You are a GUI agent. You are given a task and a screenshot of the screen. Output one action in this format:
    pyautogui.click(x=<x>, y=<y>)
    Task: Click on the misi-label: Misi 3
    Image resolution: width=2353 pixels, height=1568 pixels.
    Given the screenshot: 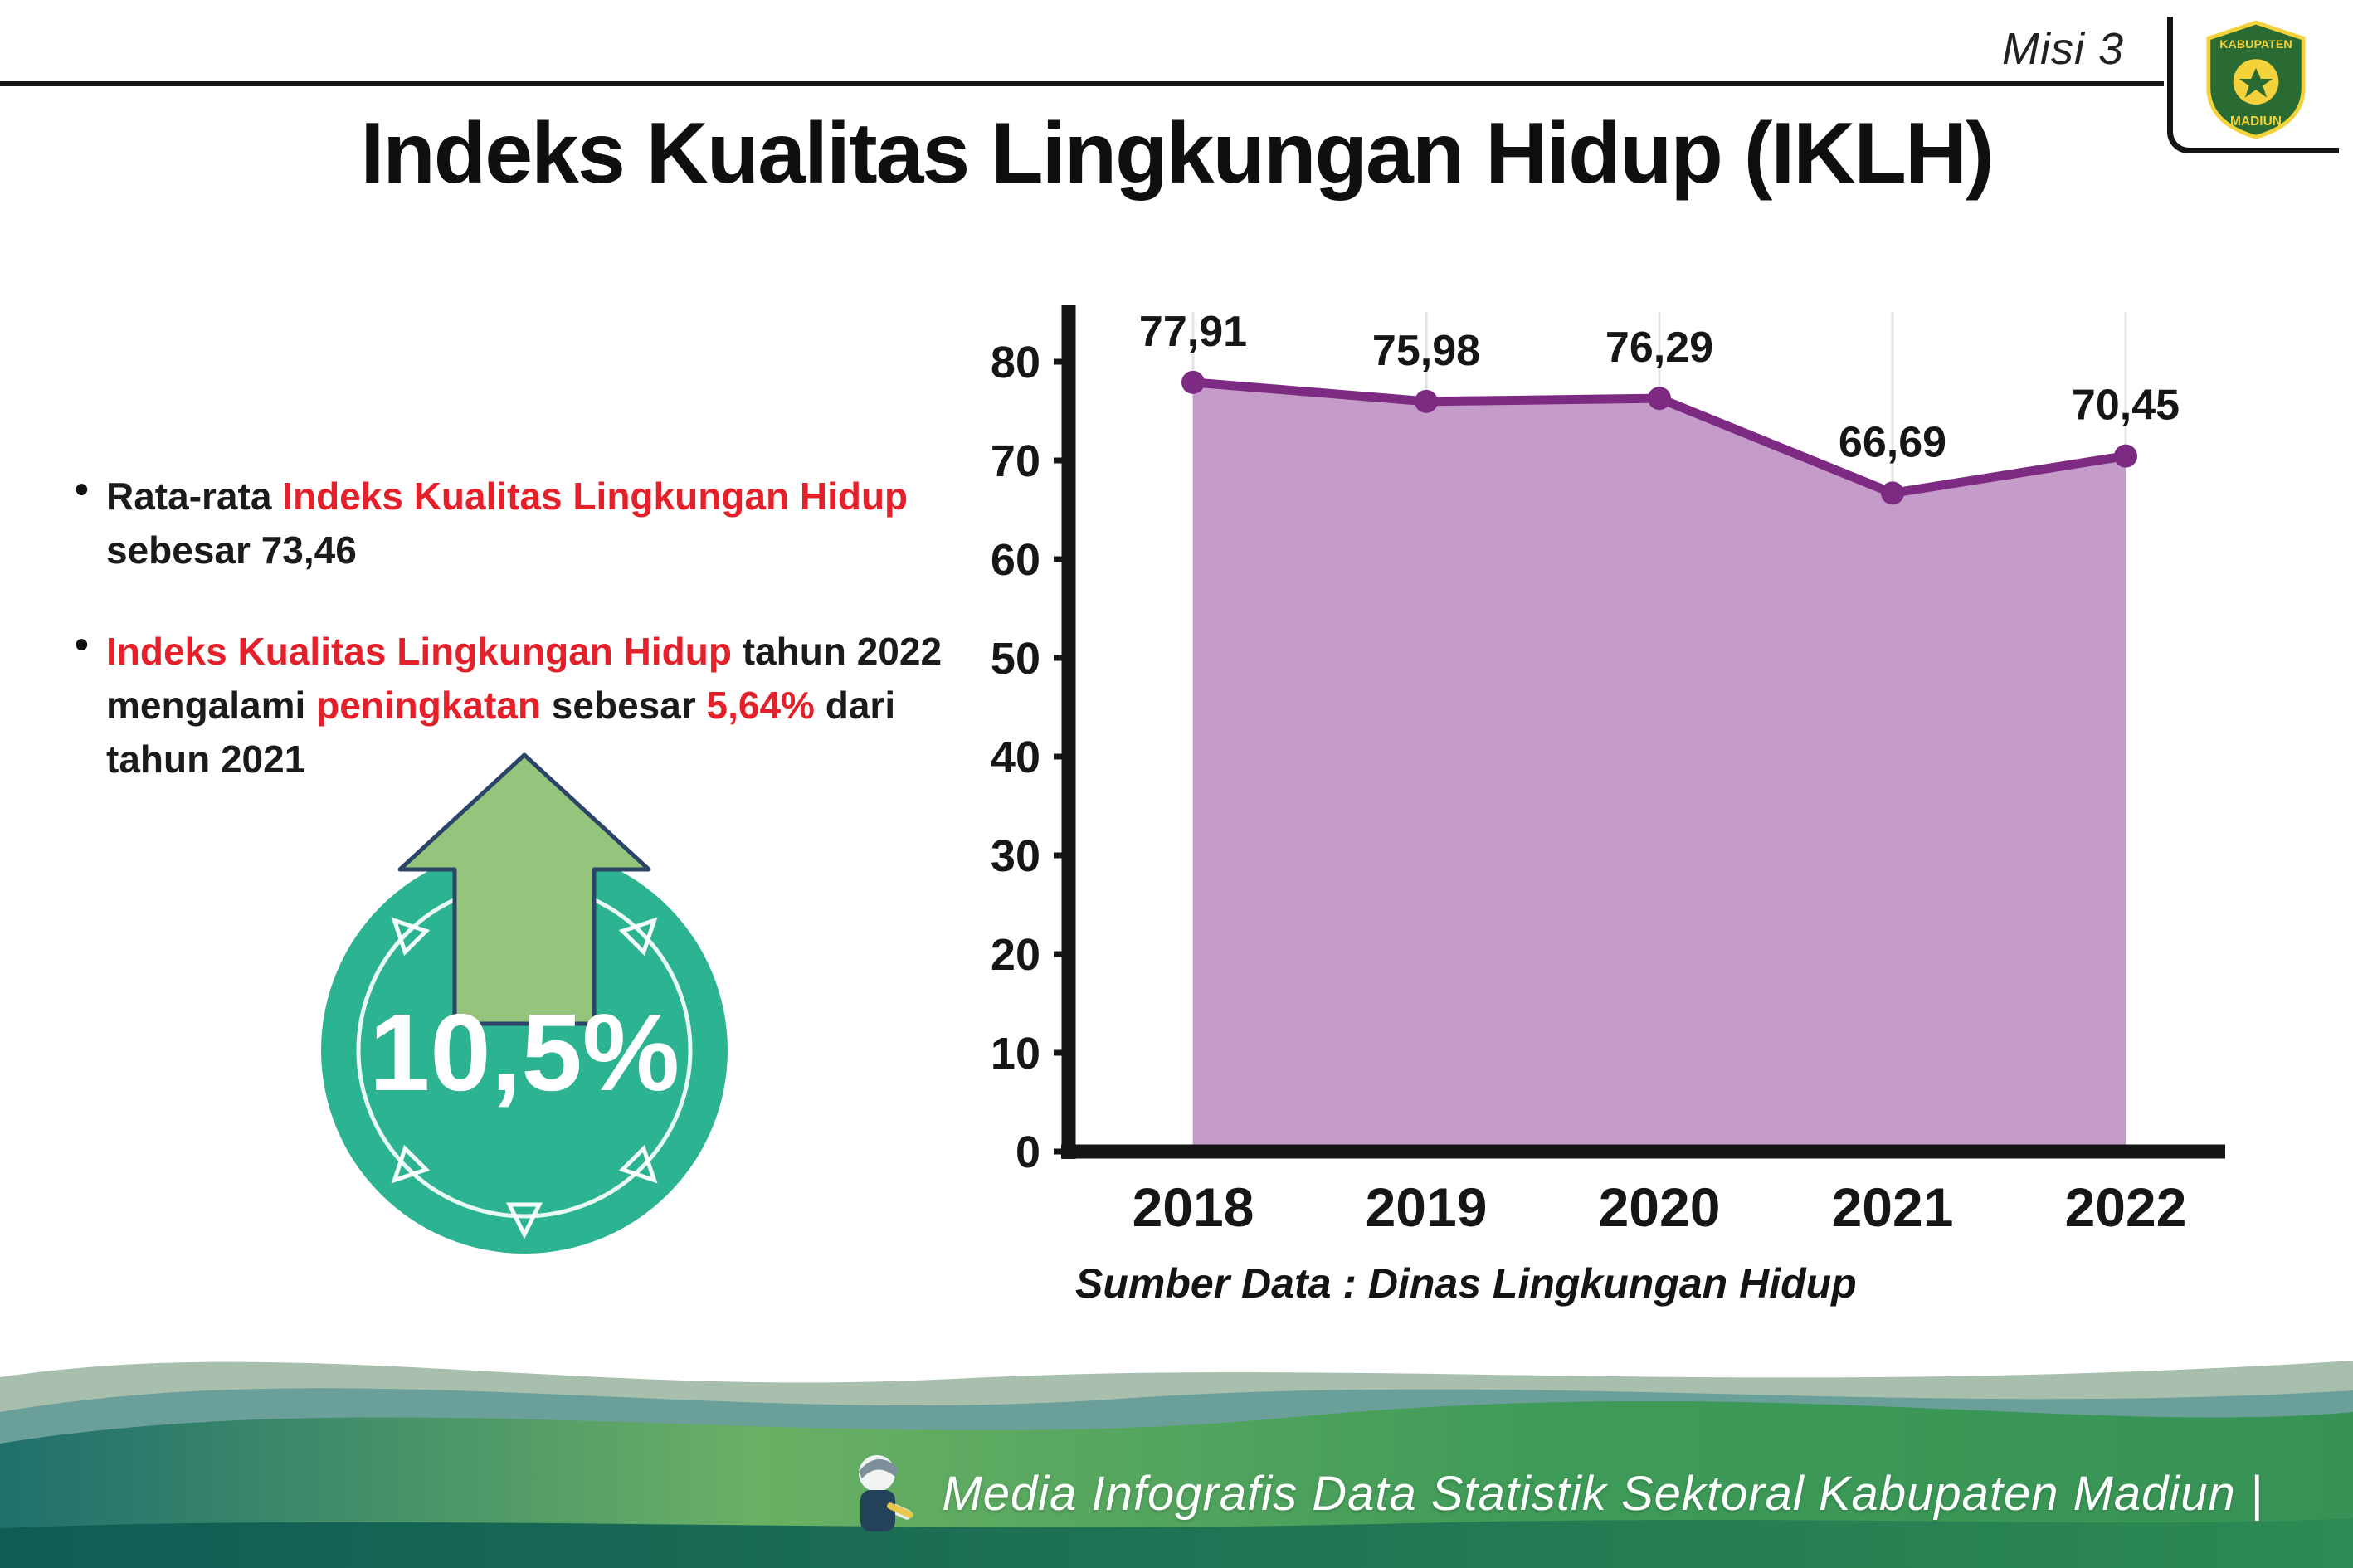 What is the action you would take?
    pyautogui.click(x=2062, y=49)
    